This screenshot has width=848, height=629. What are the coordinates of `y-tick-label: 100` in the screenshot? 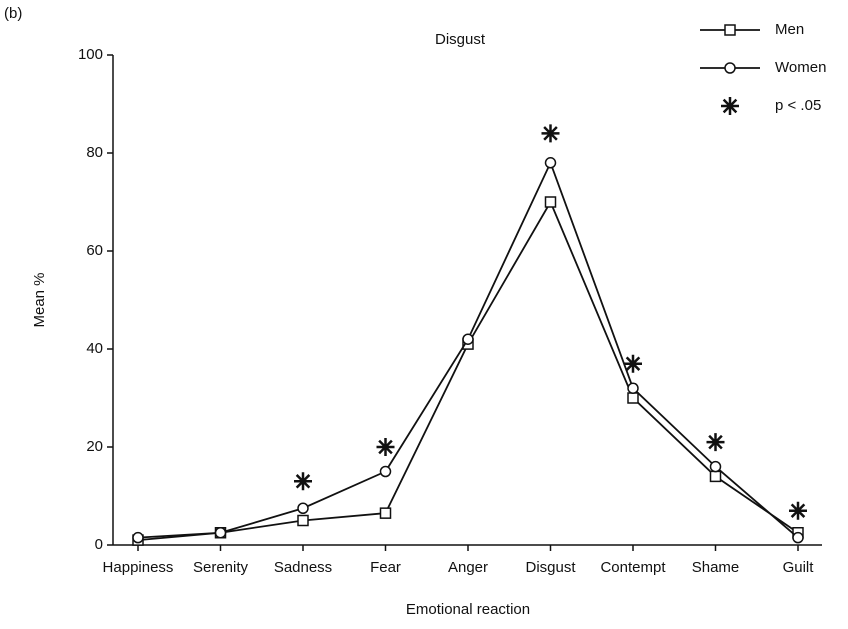 It's located at (90, 54).